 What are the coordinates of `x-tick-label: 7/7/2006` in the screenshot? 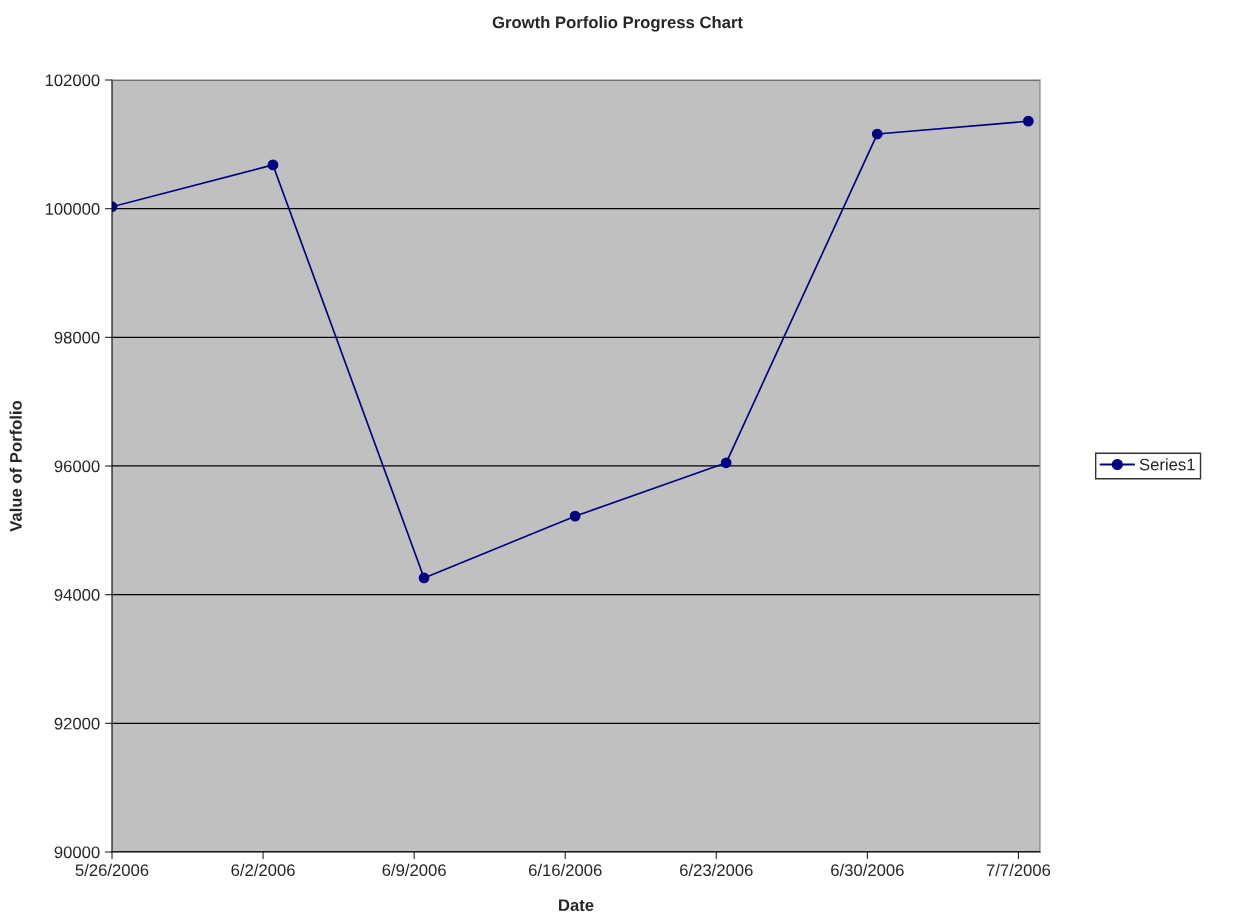 It's located at (1018, 870).